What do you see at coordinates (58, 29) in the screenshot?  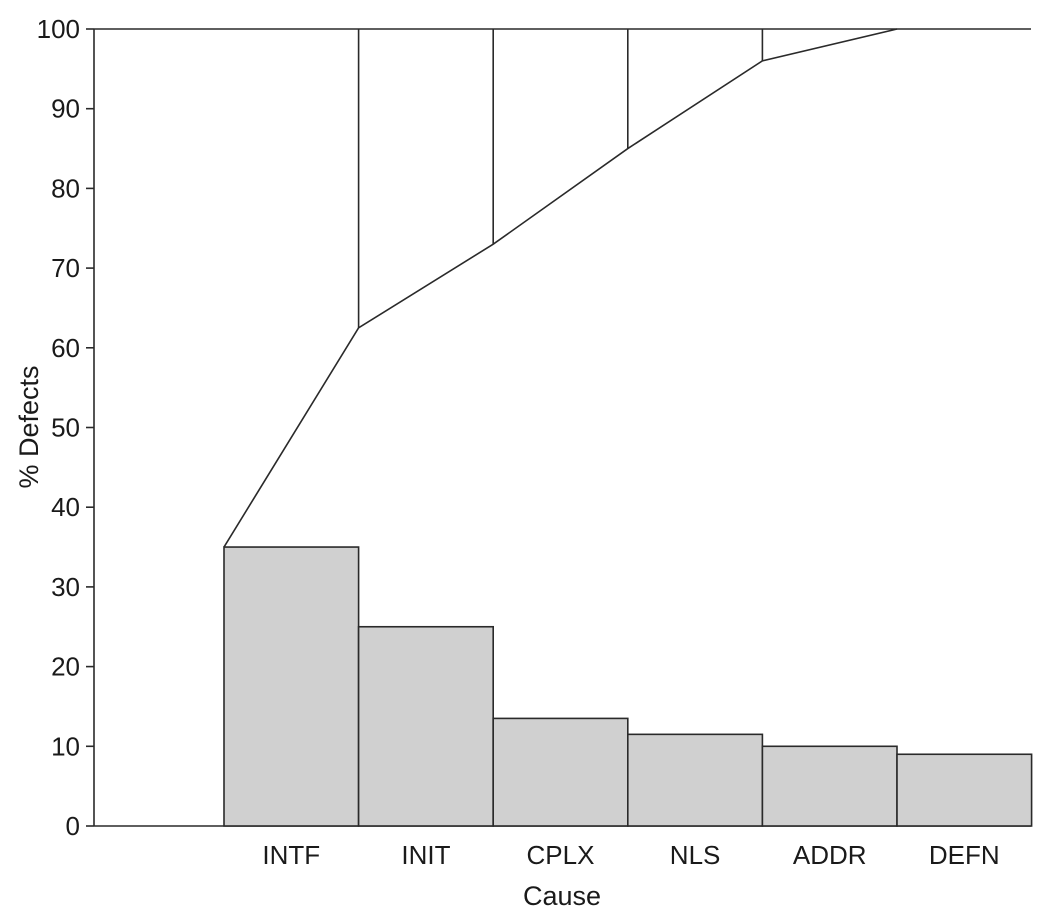 I see `y-tick-label: 100` at bounding box center [58, 29].